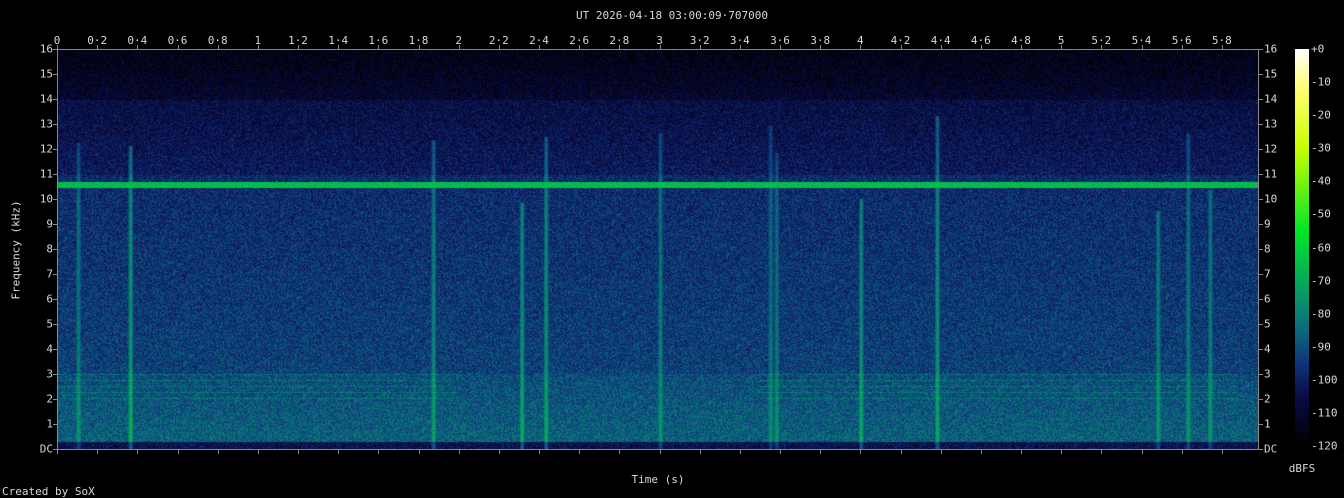 The image size is (1344, 498). I want to click on x-tick-label: 1·2, so click(298, 40).